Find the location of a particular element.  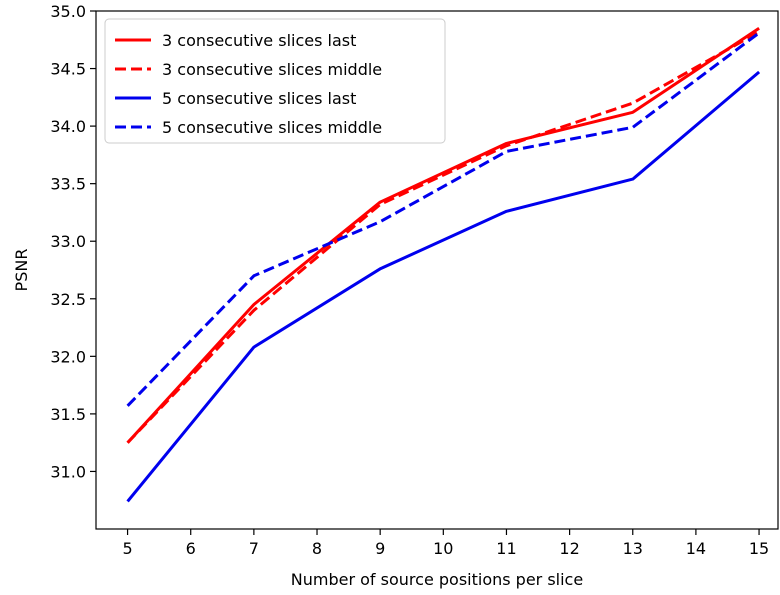

x-tick-label: 14 is located at coordinates (696, 548).